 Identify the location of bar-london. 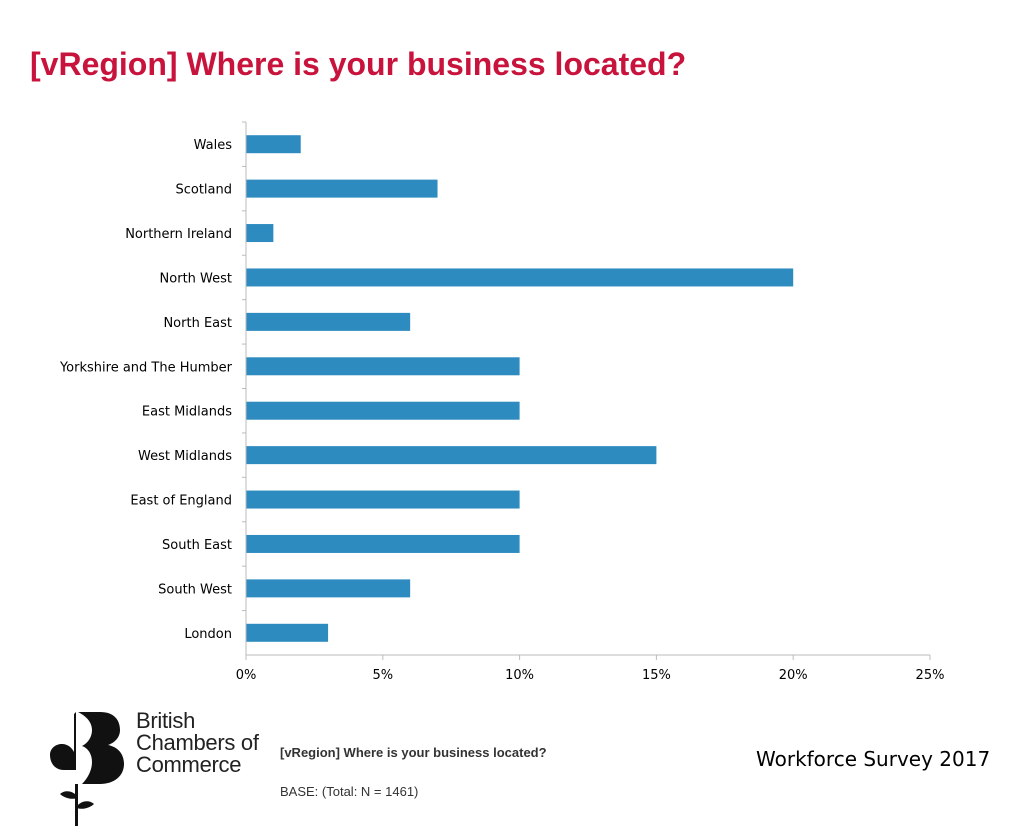
(287, 632).